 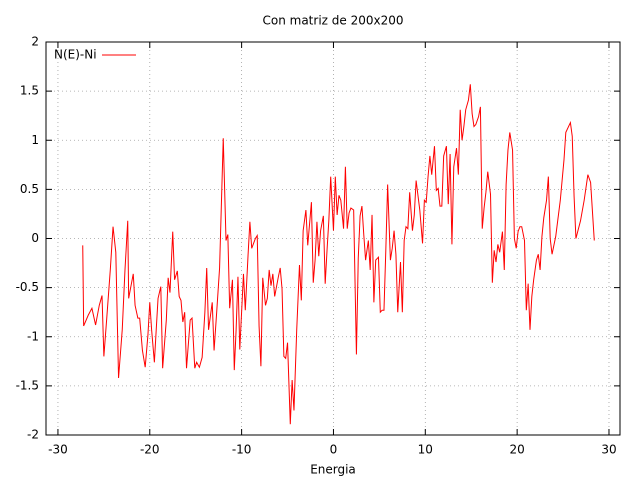 What do you see at coordinates (150, 450) in the screenshot?
I see `x-tick-label: -20` at bounding box center [150, 450].